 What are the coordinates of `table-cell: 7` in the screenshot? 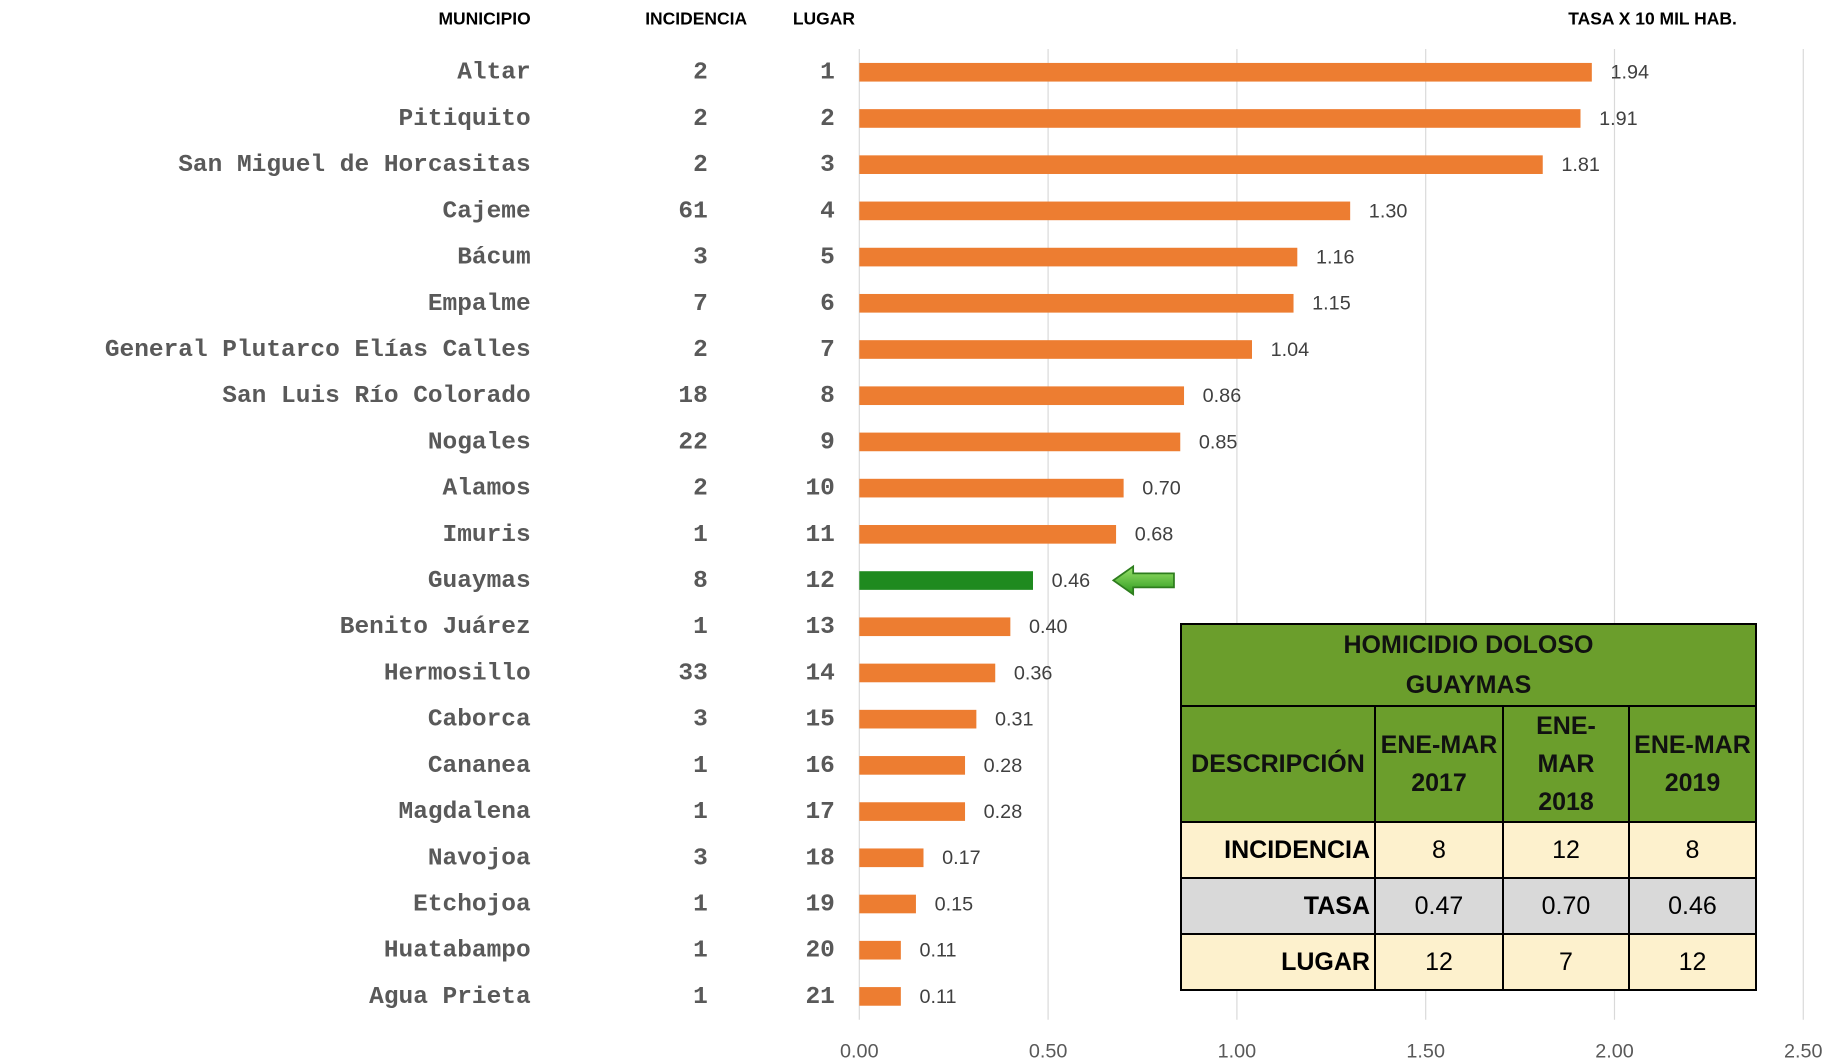 It's located at (1566, 962).